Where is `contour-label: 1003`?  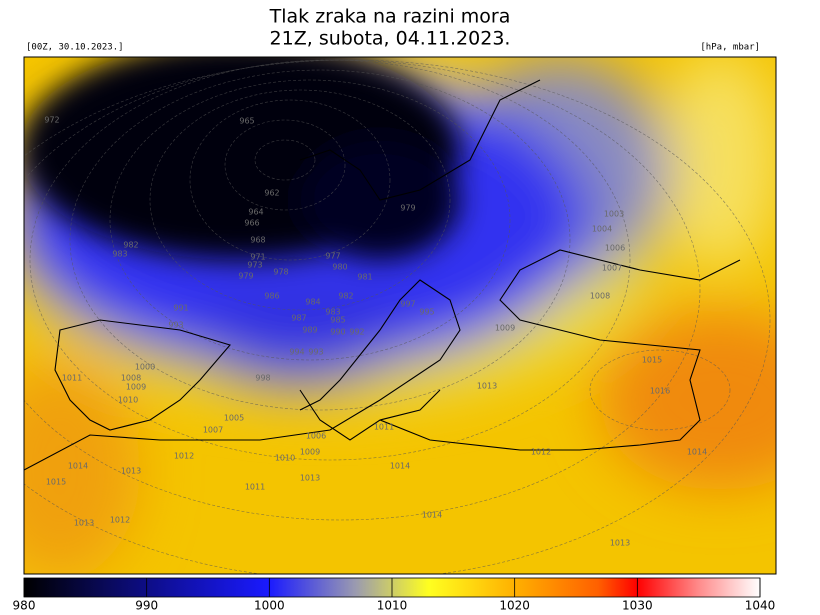
contour-label: 1003 is located at coordinates (614, 214).